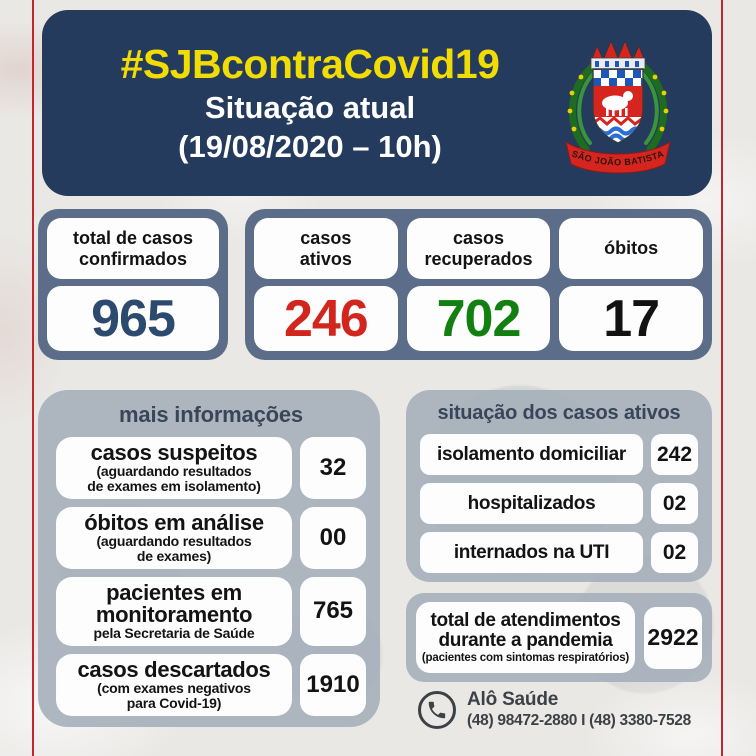 Image resolution: width=756 pixels, height=756 pixels. Describe the element at coordinates (174, 603) in the screenshot. I see `info-main-label: pacientes em monitoramento` at that location.